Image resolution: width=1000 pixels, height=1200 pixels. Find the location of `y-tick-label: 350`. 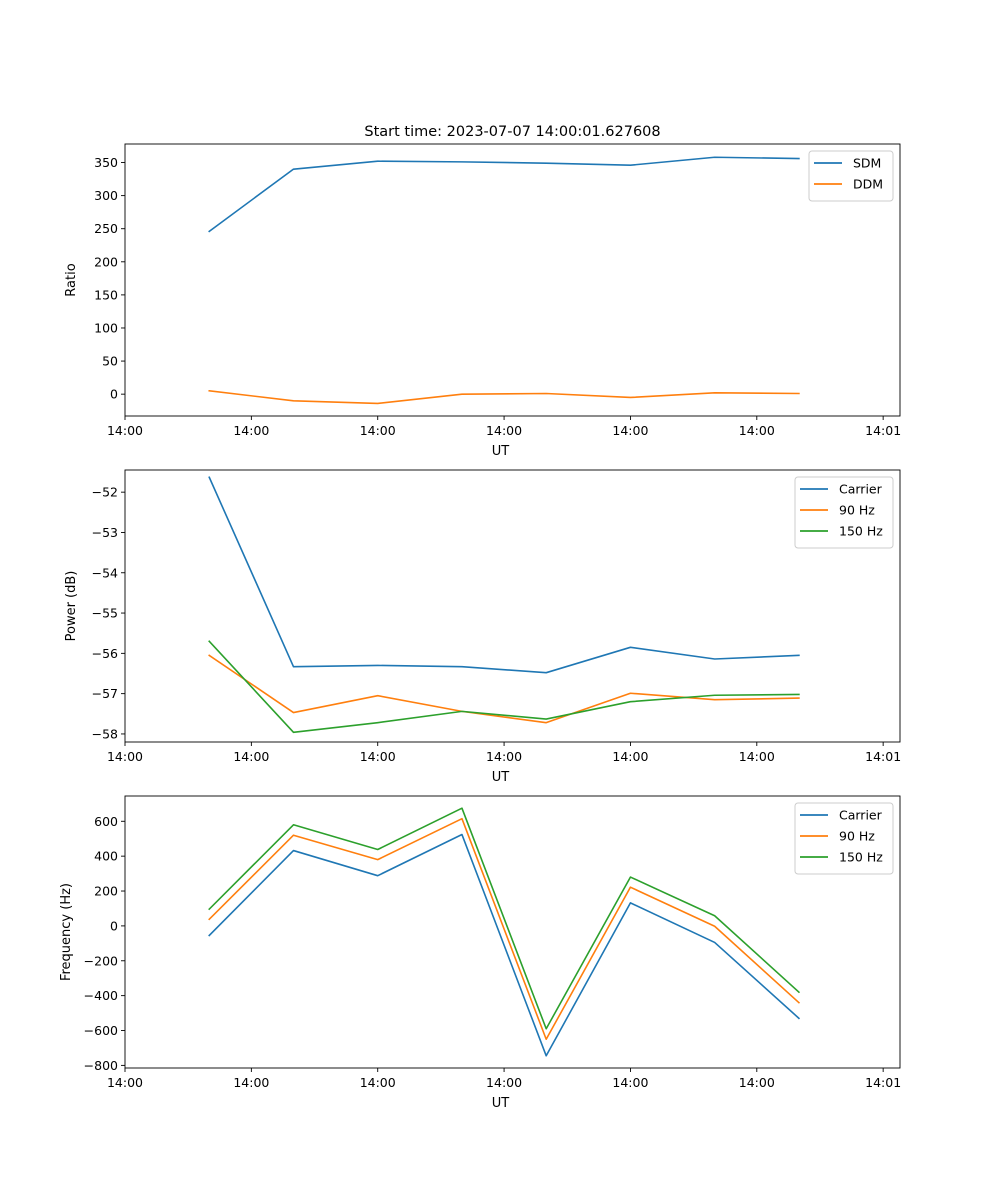

y-tick-label: 350 is located at coordinates (106, 162).